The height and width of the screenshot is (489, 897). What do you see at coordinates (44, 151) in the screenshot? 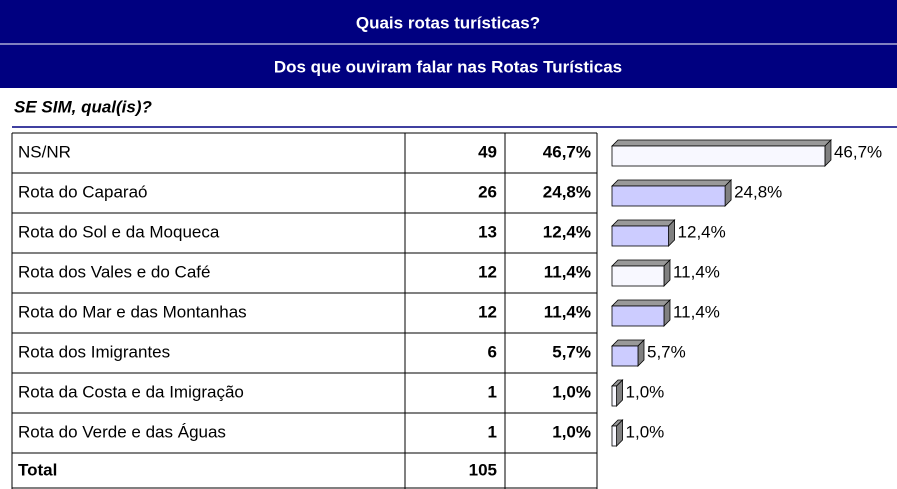
I see `row-label: NS/NR` at bounding box center [44, 151].